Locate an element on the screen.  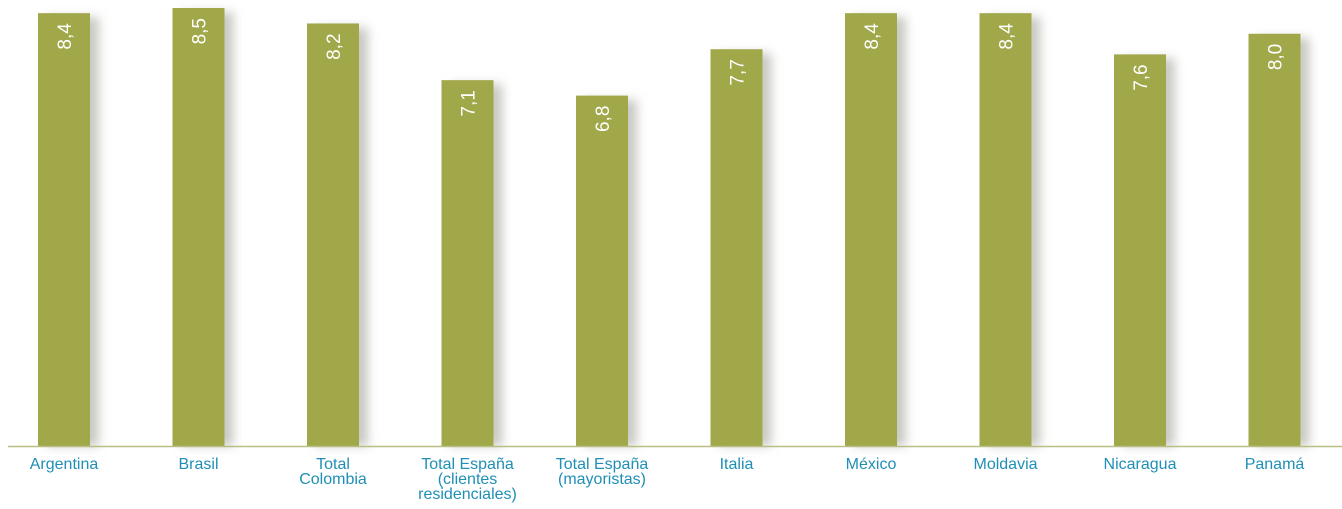
category-label: Brasil is located at coordinates (198, 464).